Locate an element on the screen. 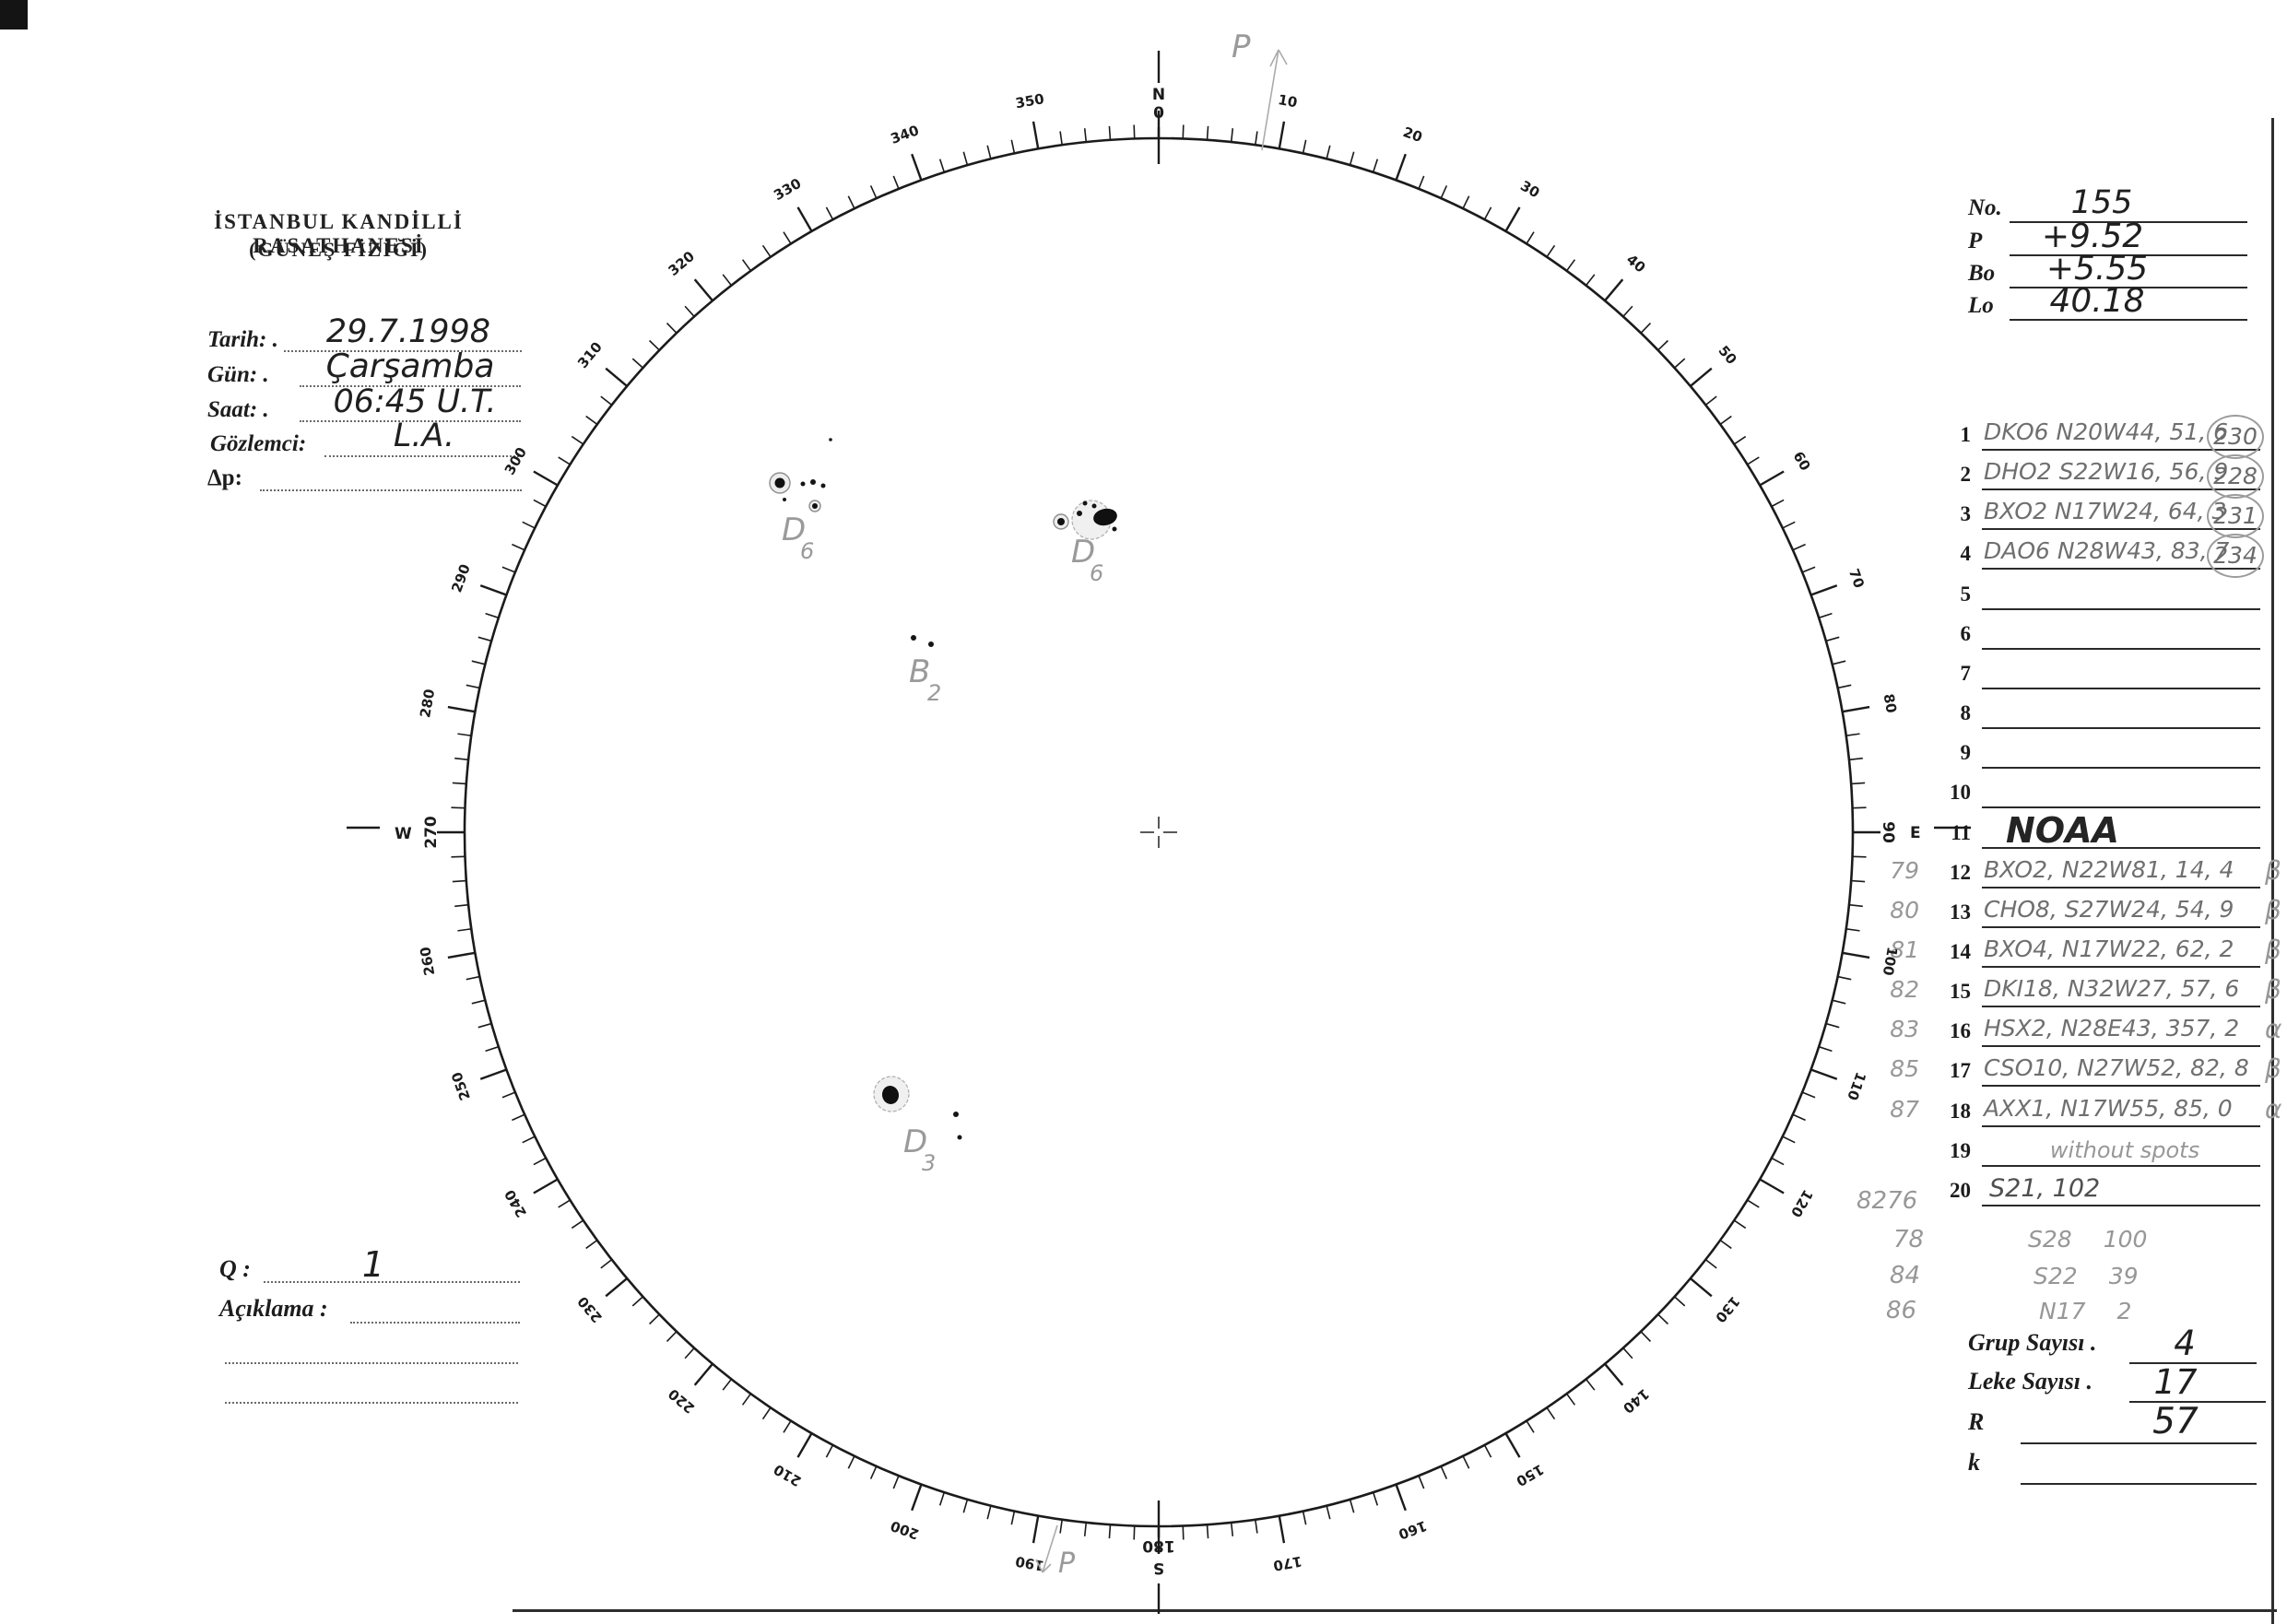 This screenshot has height=1624, width=2287. p-axis-arrowhead is located at coordinates (1278, 58).